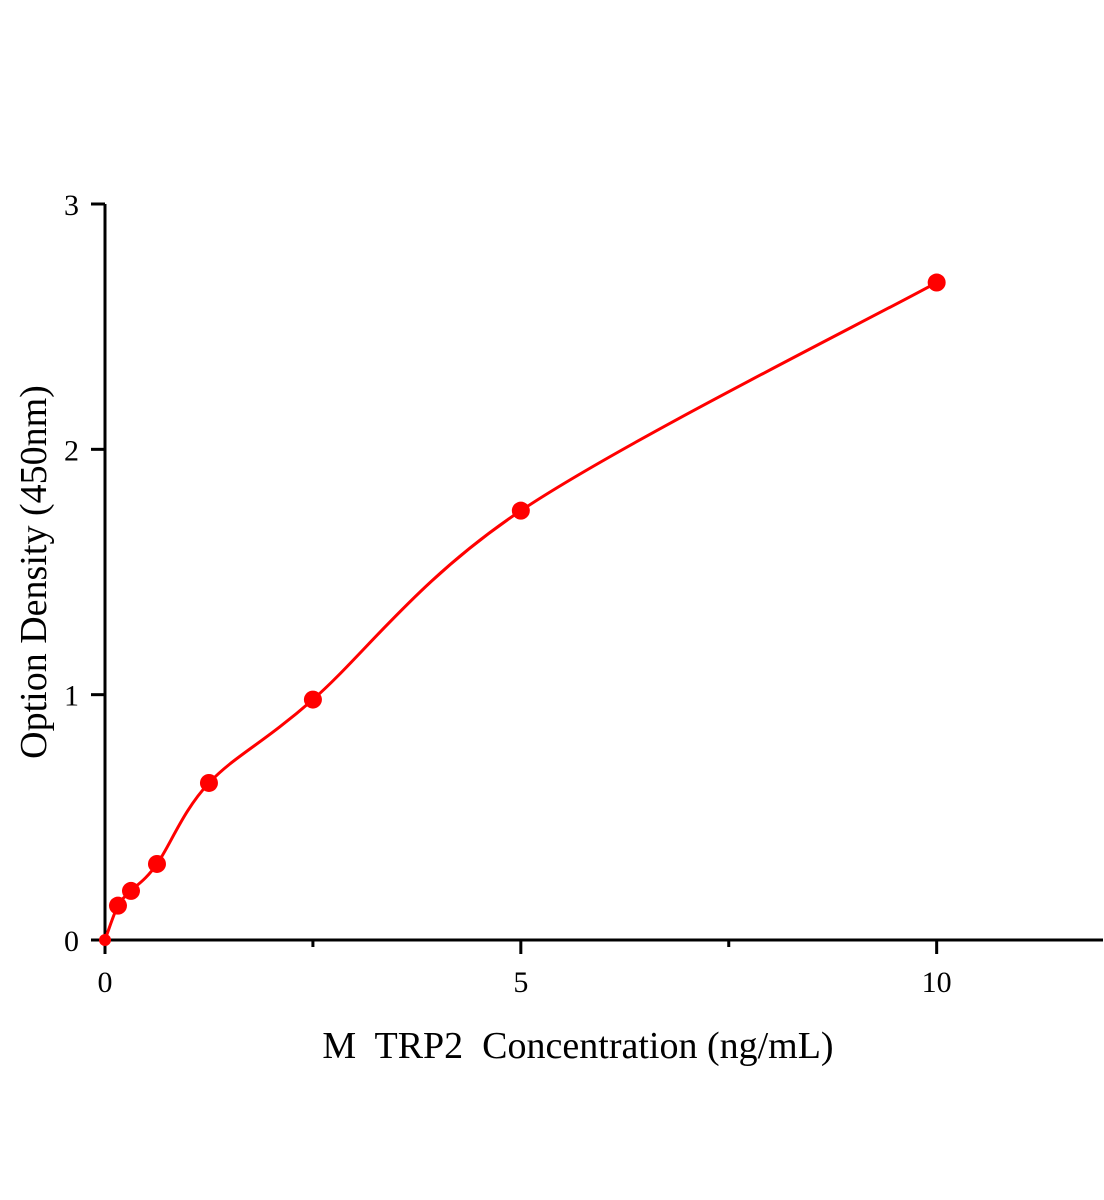 The height and width of the screenshot is (1200, 1104). Describe the element at coordinates (71, 696) in the screenshot. I see `y-tick-label: 1` at that location.